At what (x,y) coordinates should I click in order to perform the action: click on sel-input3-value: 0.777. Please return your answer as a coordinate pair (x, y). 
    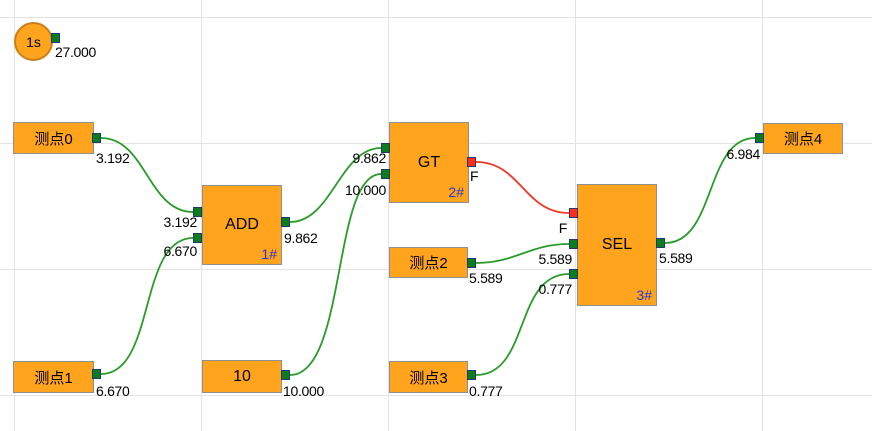
    Looking at the image, I should click on (555, 289).